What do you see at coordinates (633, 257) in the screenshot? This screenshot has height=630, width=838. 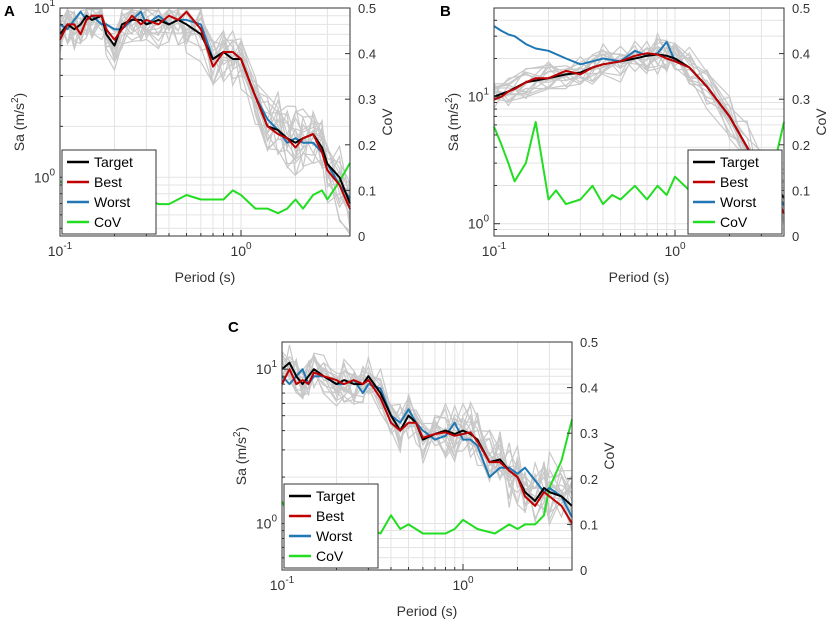 I see `x-axis: 10⁻¹ 100 Period (s)` at bounding box center [633, 257].